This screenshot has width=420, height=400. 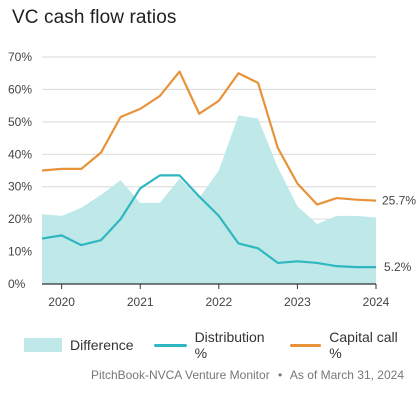 What do you see at coordinates (20, 89) in the screenshot?
I see `y-tick-label: 60%` at bounding box center [20, 89].